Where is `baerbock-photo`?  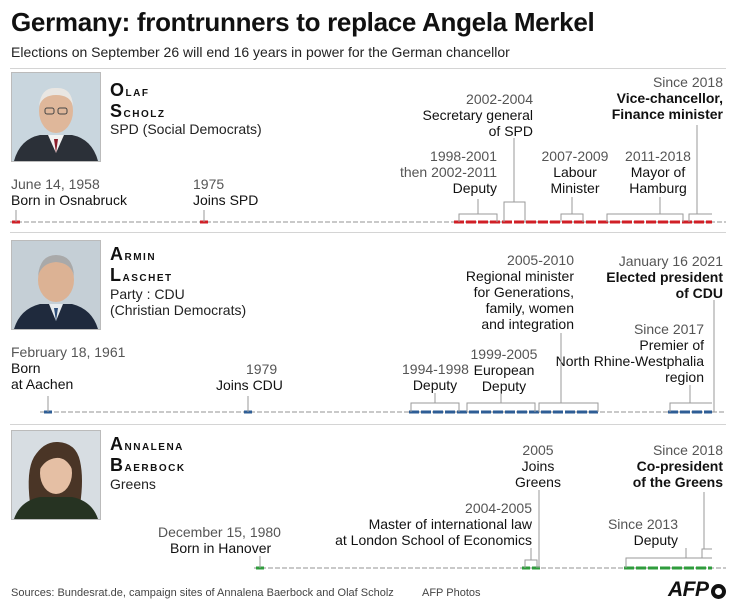 baerbock-photo is located at coordinates (56, 475).